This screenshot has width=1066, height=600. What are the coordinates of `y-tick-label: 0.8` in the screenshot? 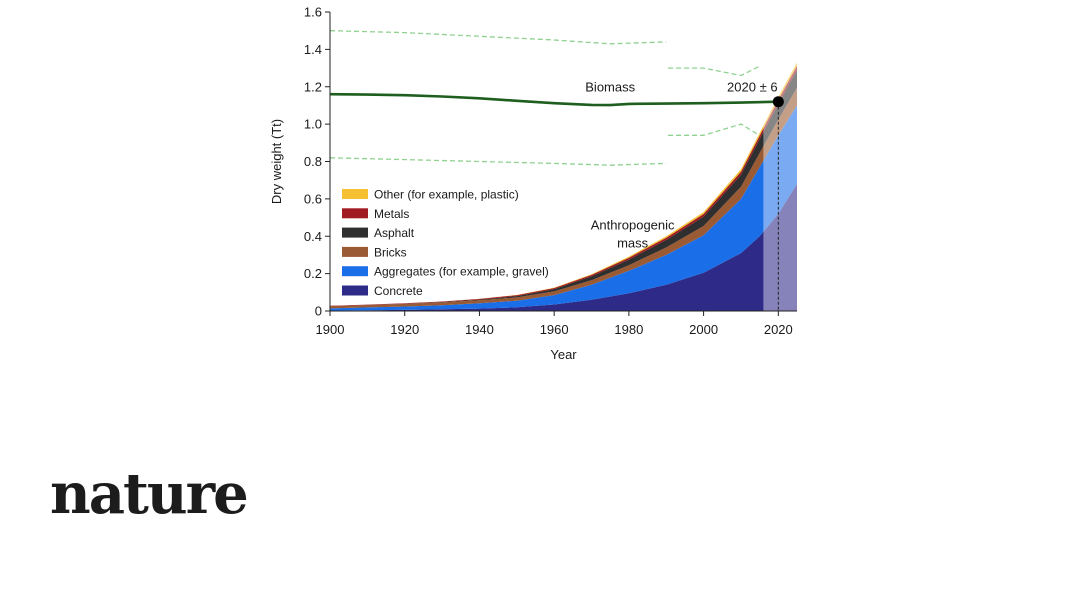 It's located at (313, 161).